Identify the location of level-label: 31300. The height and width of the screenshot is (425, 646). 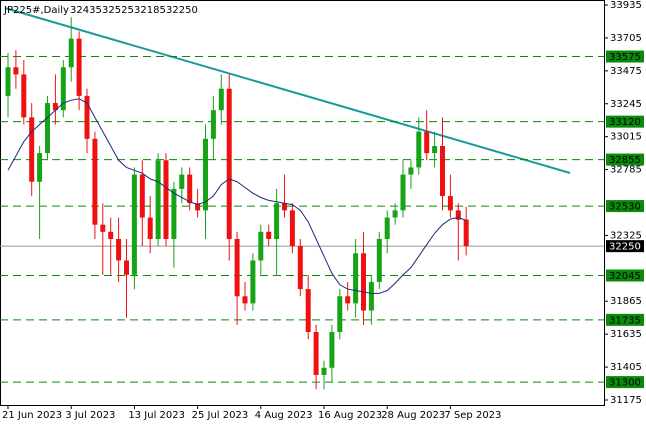
(625, 383).